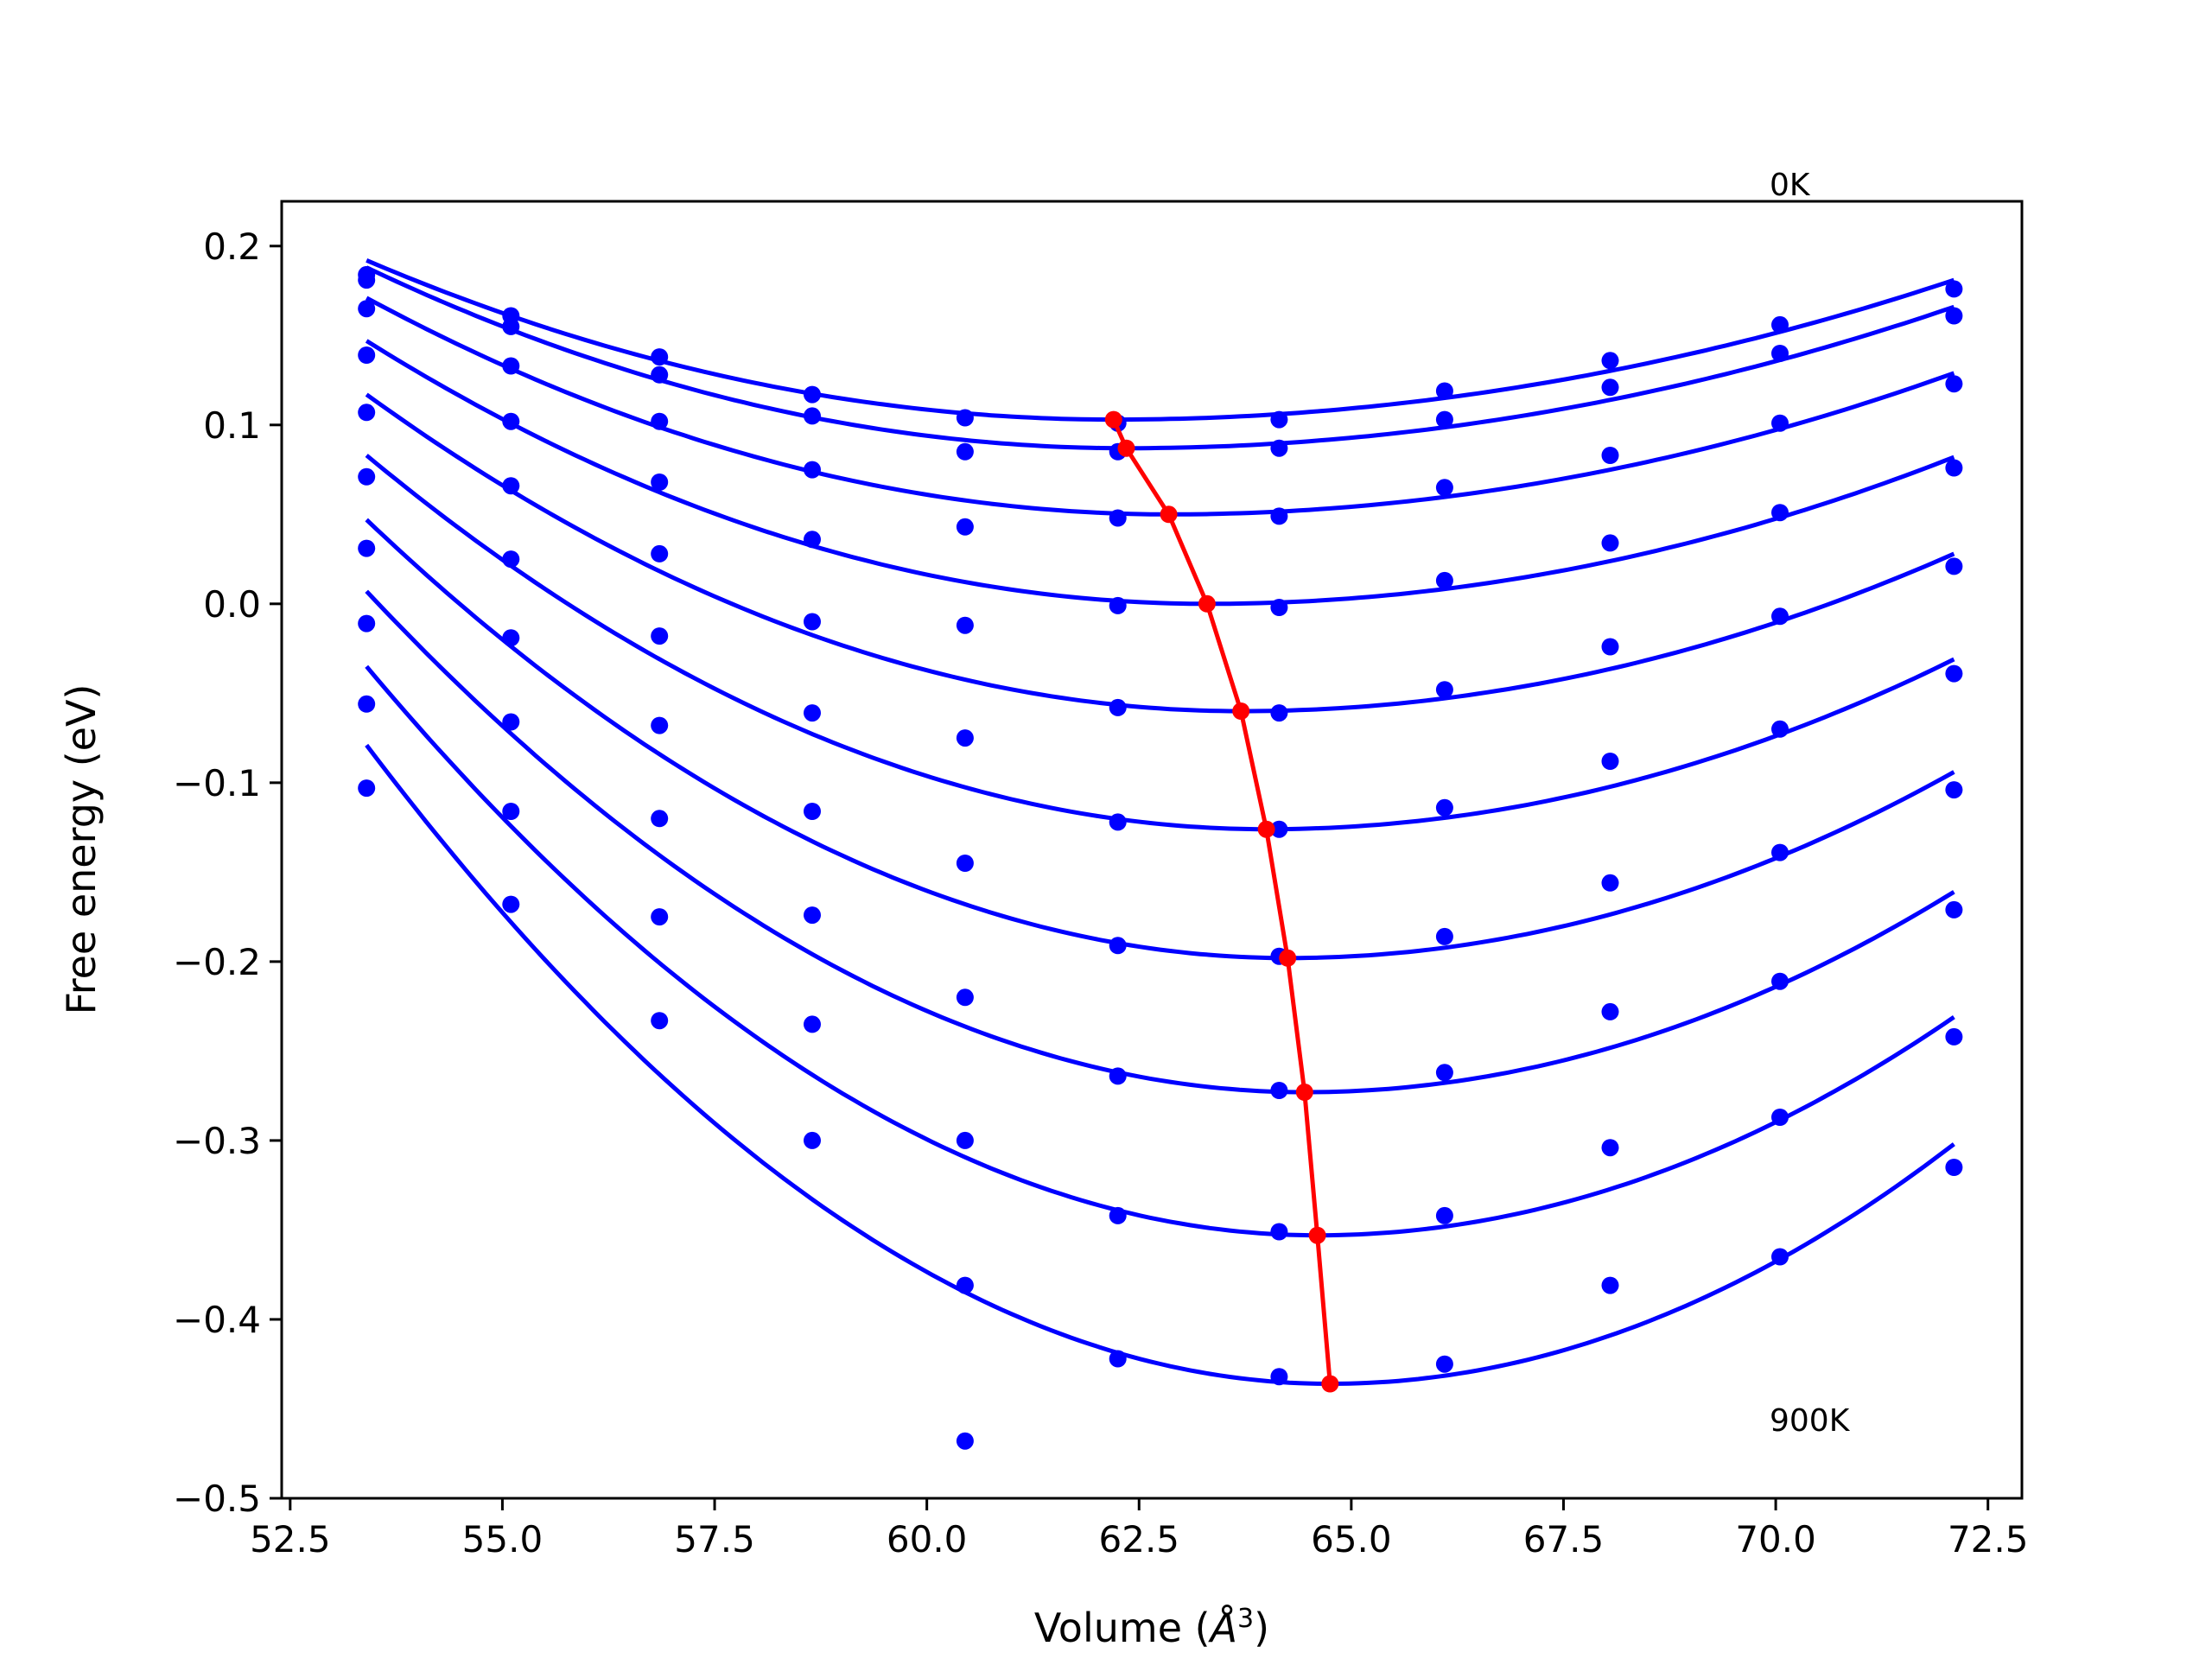 The image size is (2212, 1659). Describe the element at coordinates (502, 1539) in the screenshot. I see `x-tick-label-1: 55.0` at that location.